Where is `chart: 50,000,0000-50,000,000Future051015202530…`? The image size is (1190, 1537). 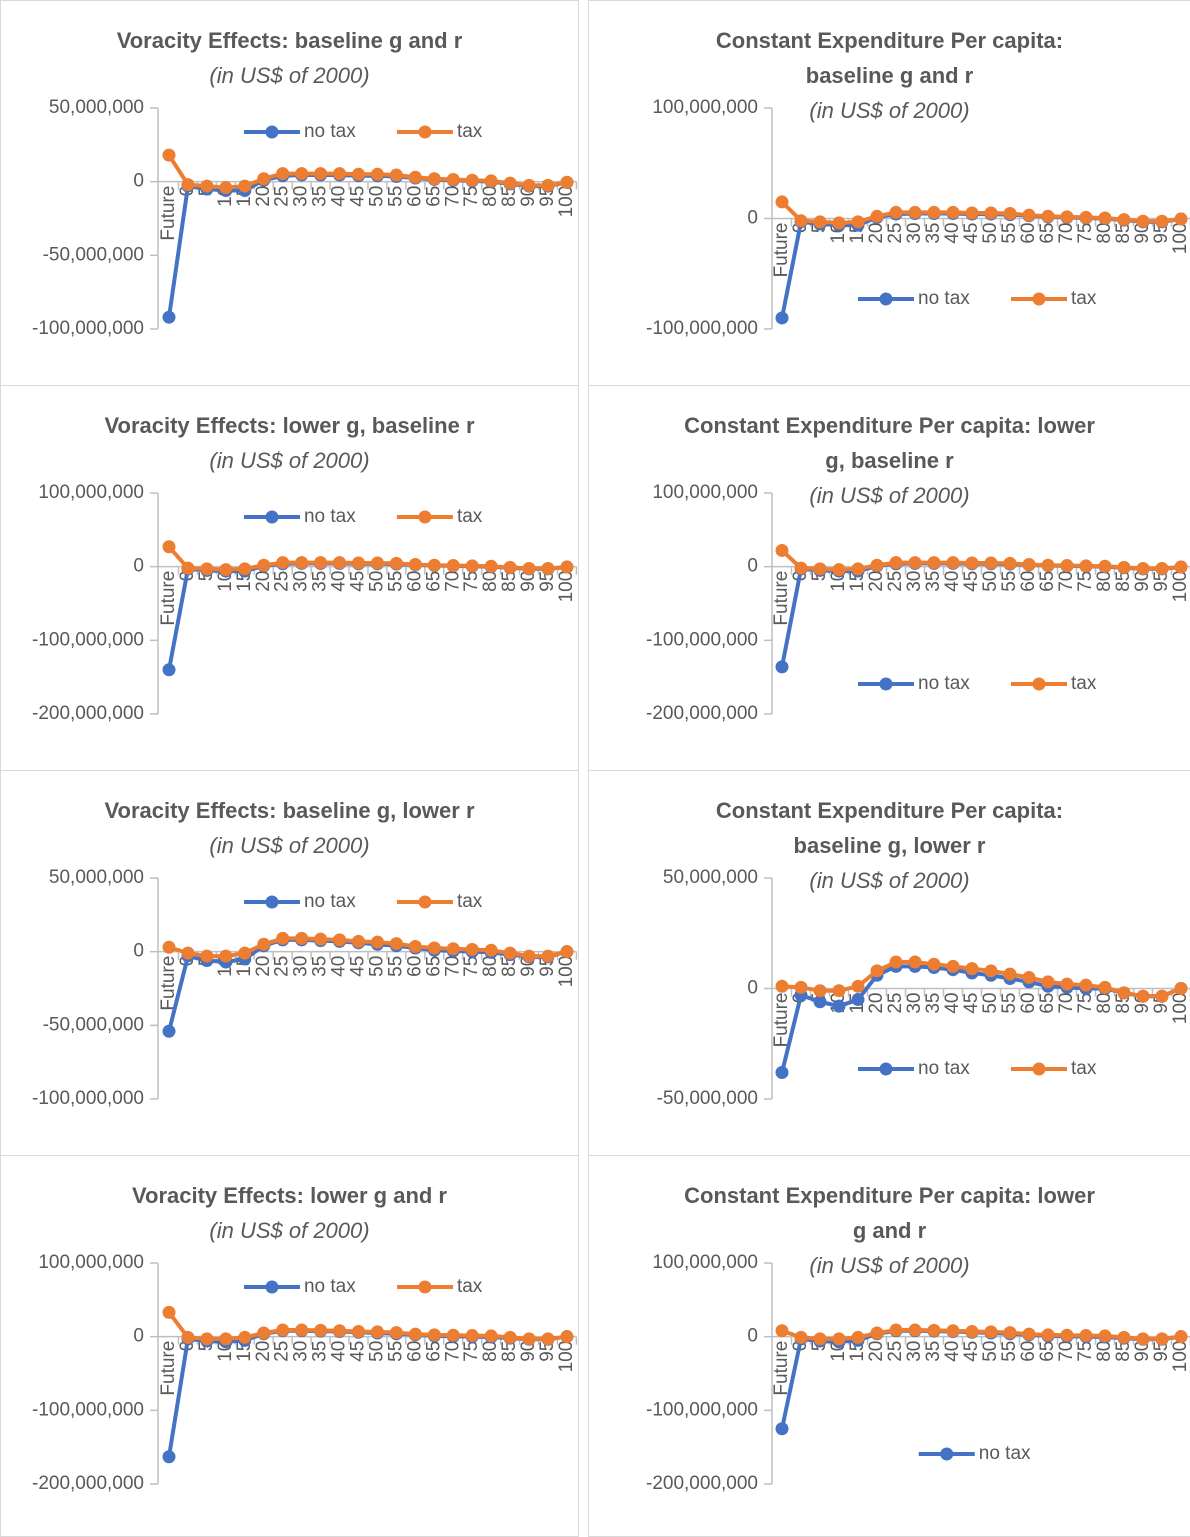
chart: 50,000,0000-50,000,000Future051015202530… is located at coordinates (923, 988).